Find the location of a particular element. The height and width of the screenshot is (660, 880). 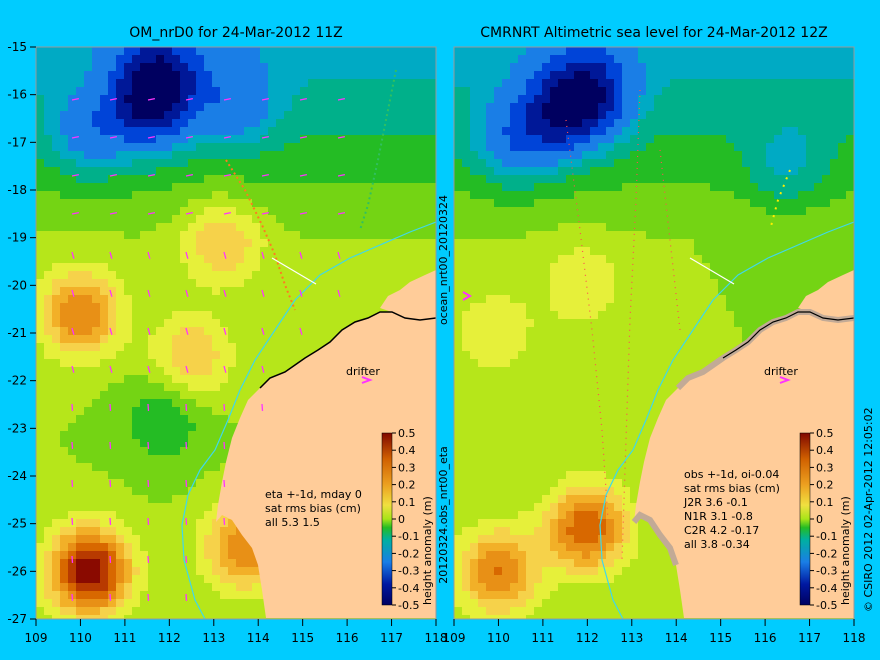

left-y-axis: -15-16-17-18-19-20-21-22-23-24-25-26-27 is located at coordinates (21, 333).